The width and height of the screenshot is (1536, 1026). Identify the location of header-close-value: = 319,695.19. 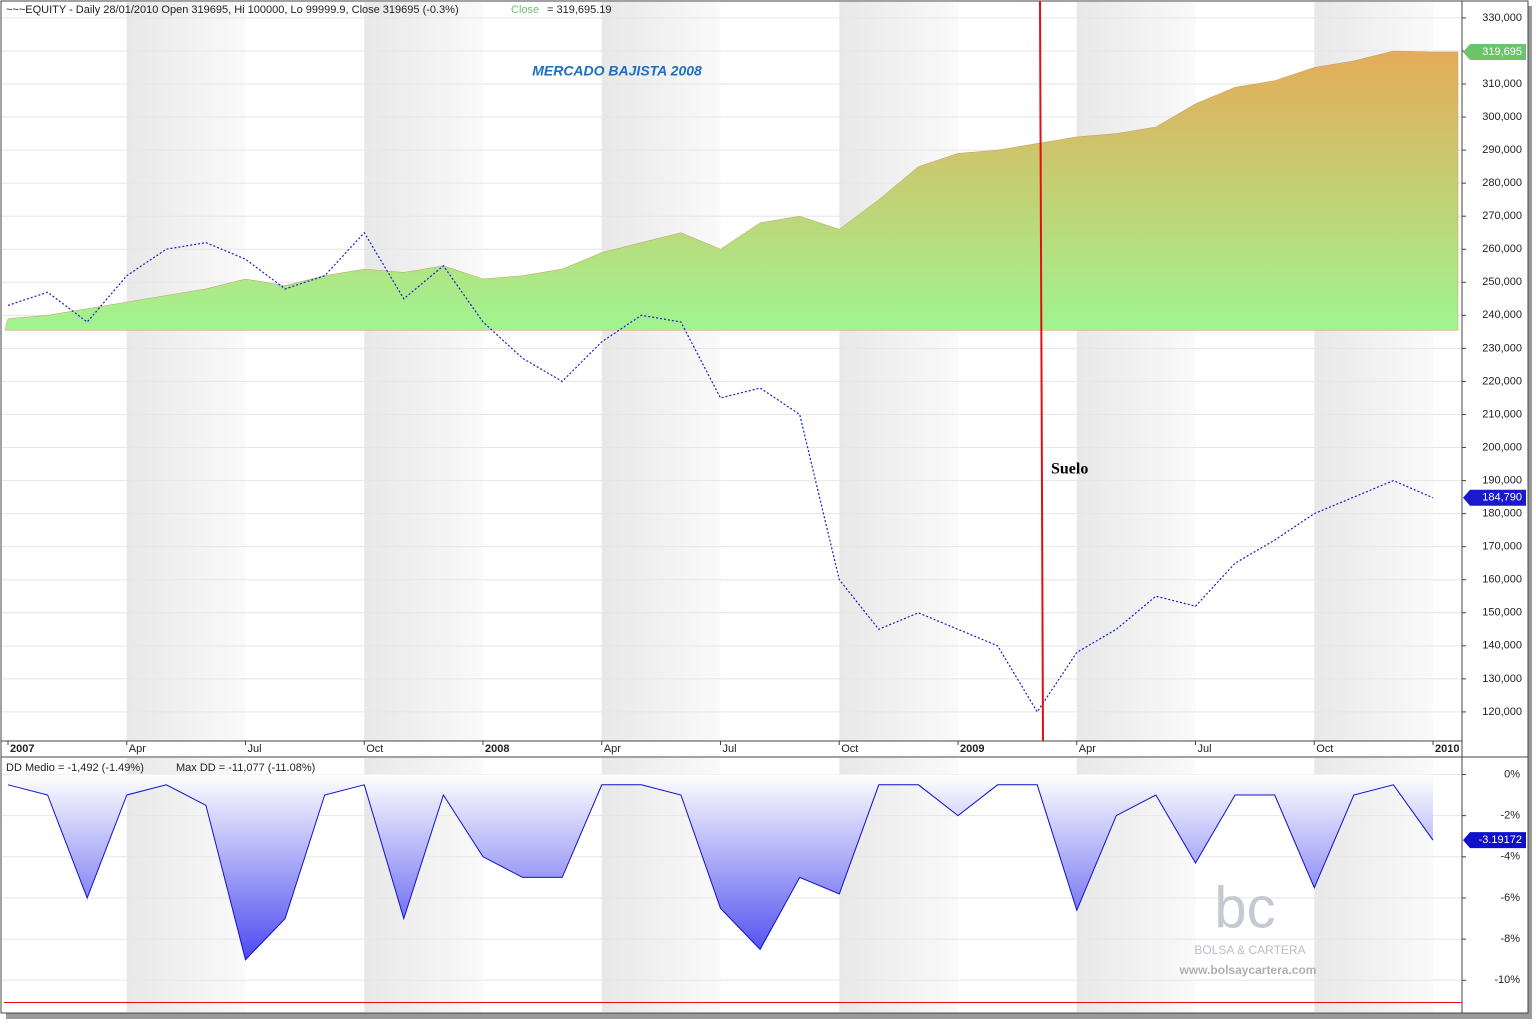
(579, 10).